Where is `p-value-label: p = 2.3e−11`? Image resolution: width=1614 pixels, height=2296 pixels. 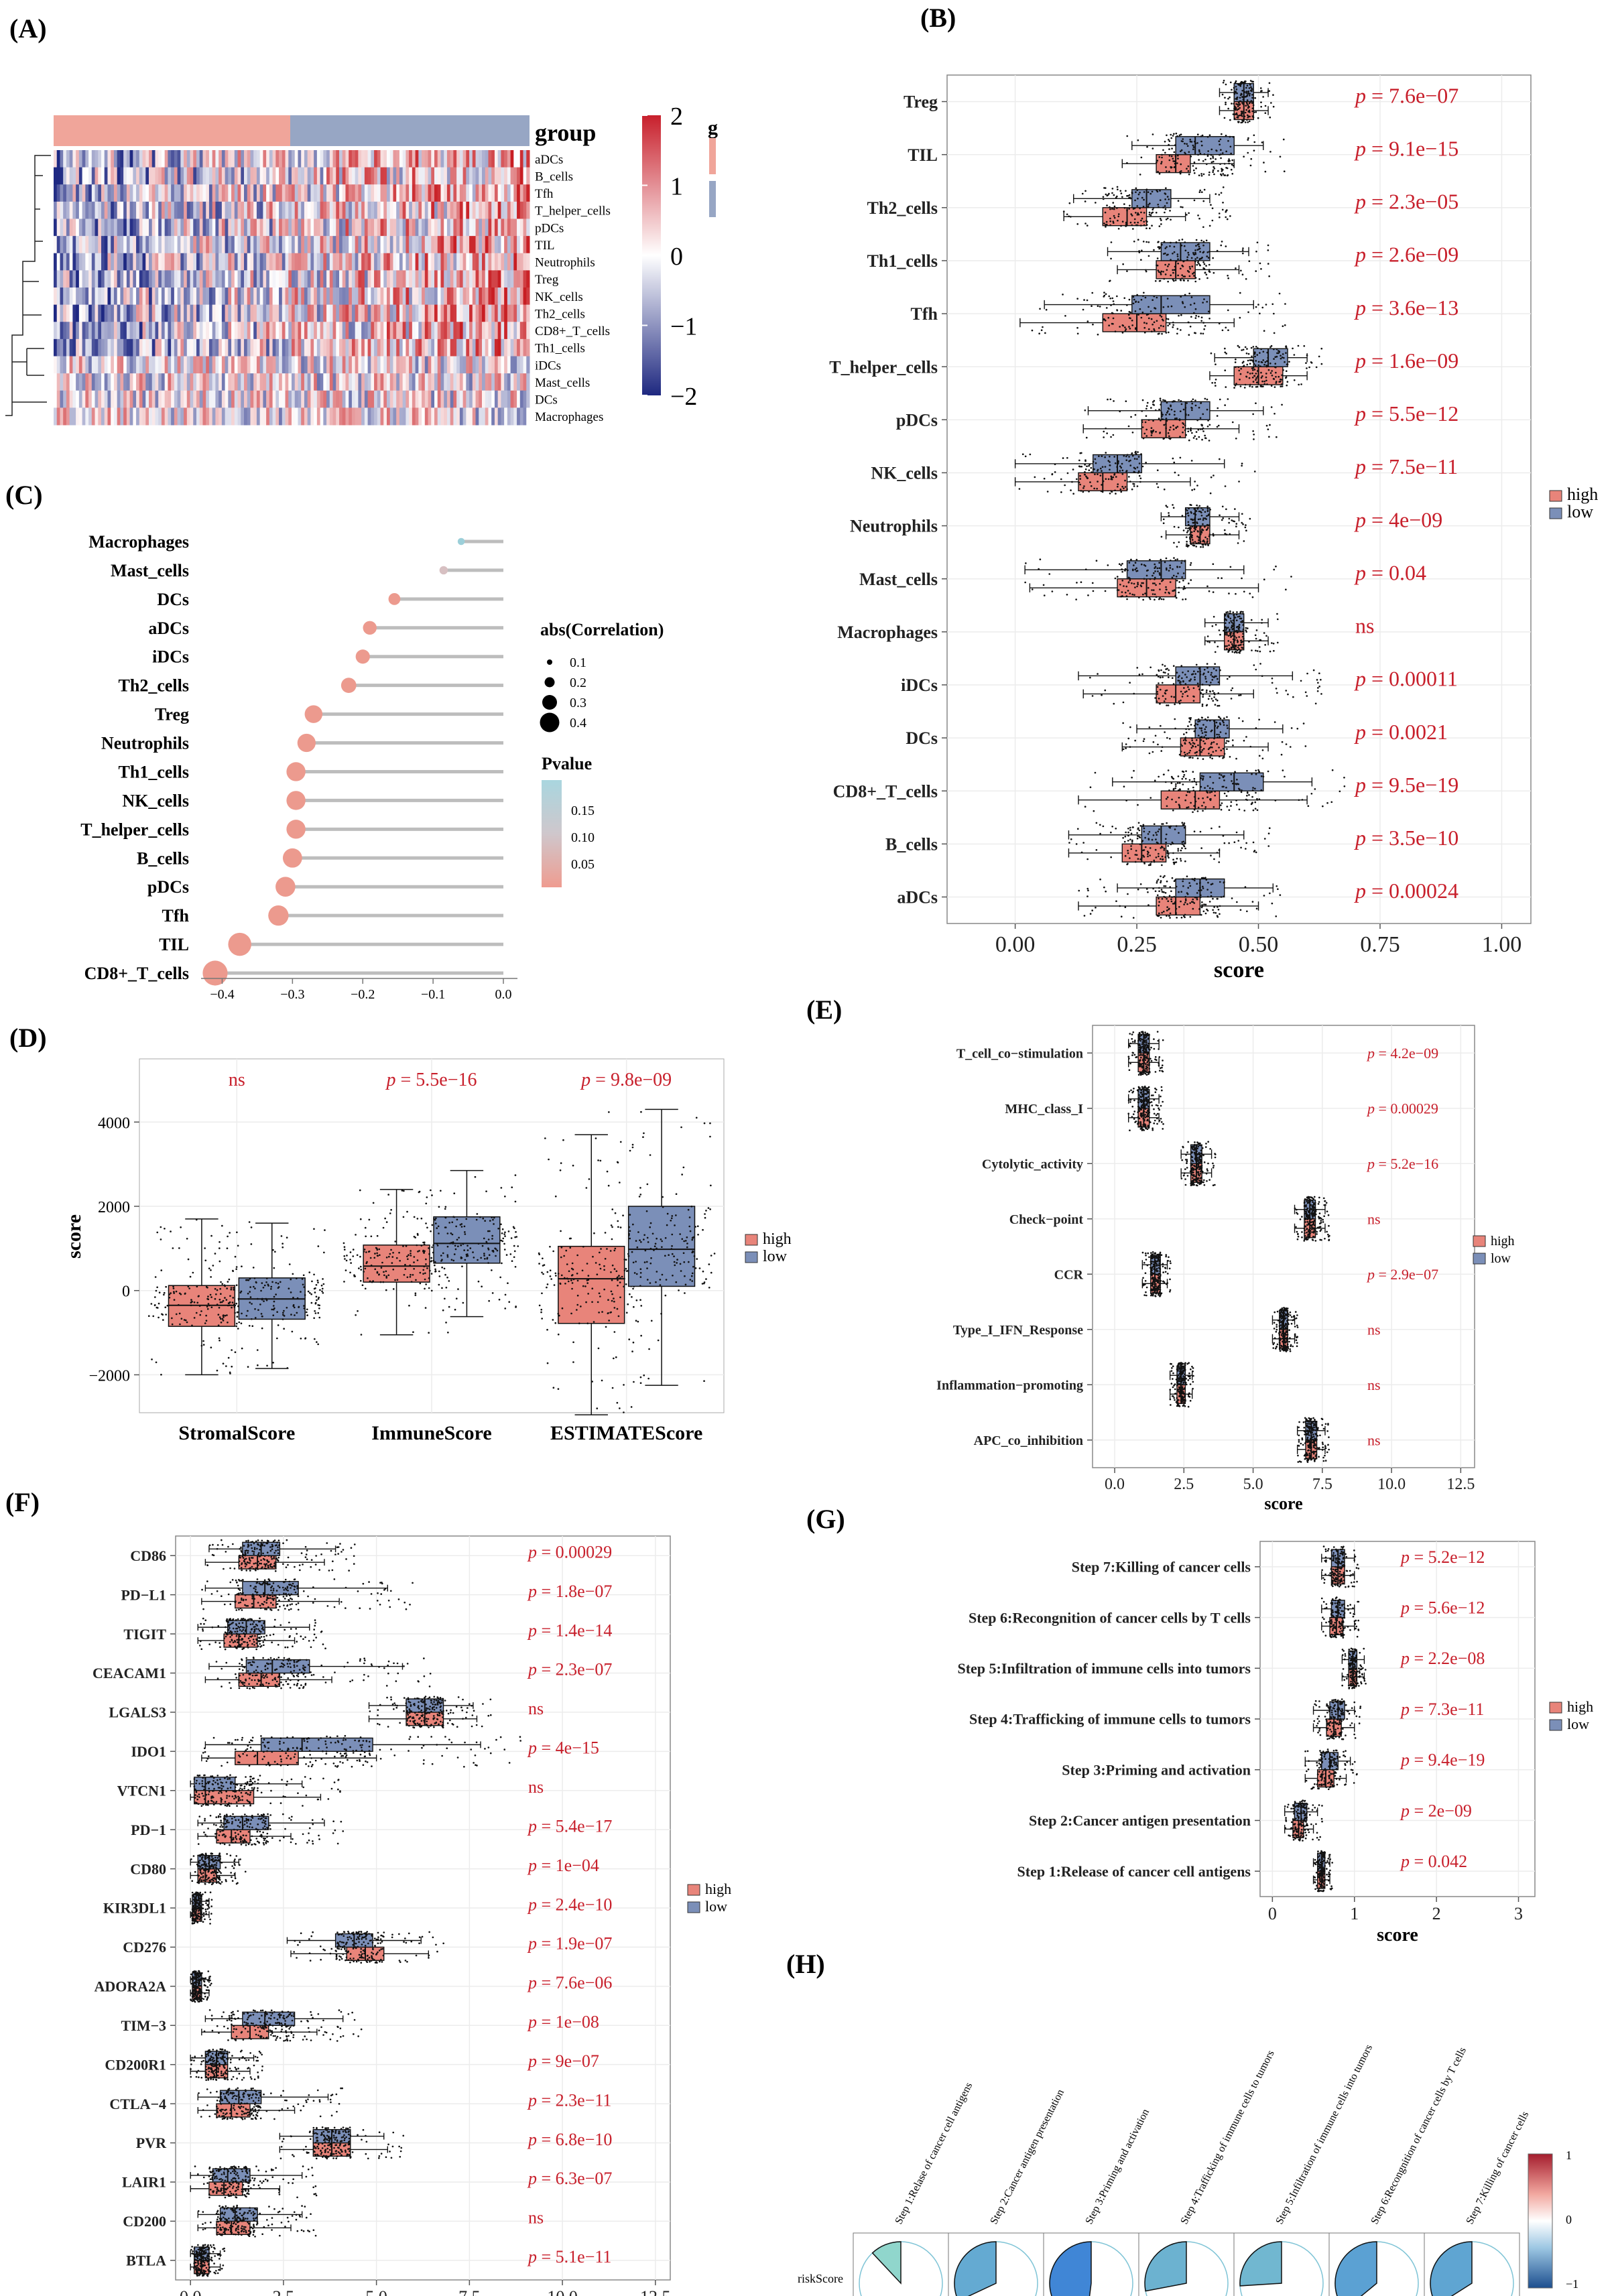 p-value-label: p = 2.3e−11 is located at coordinates (569, 2100).